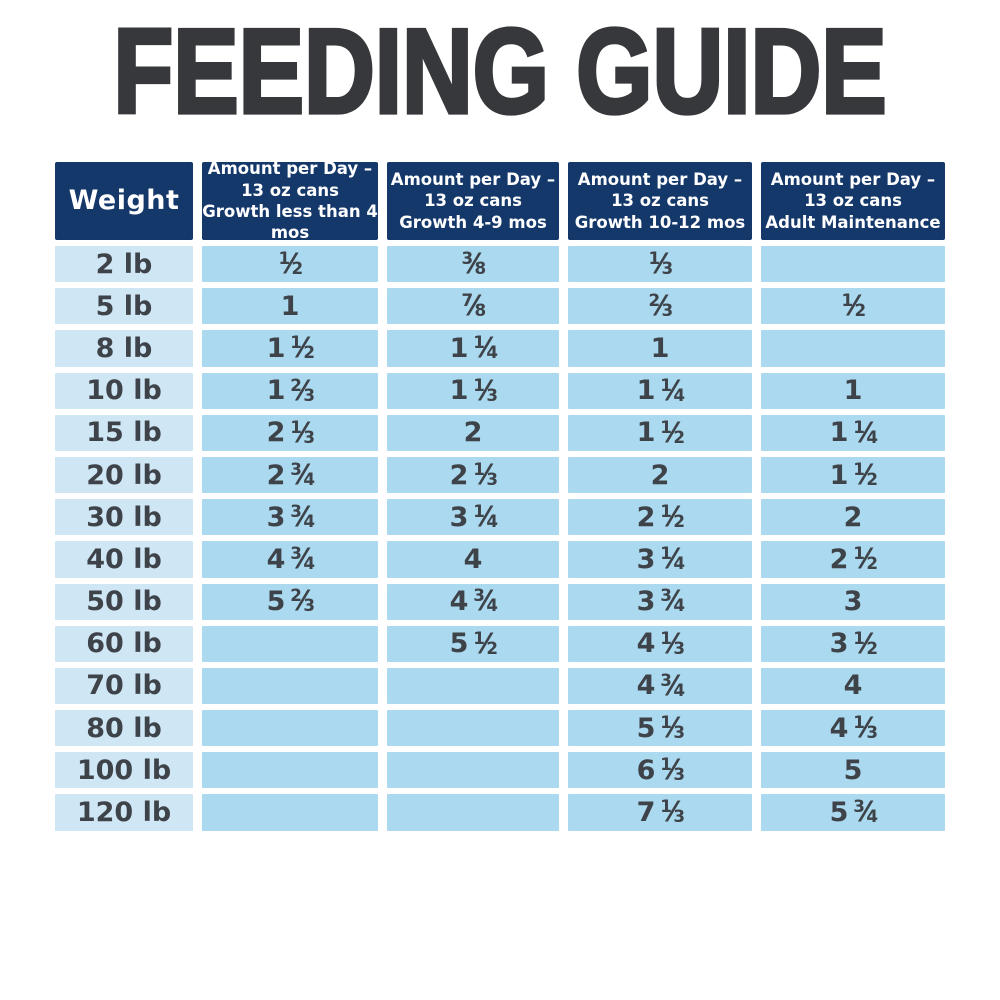  I want to click on header-weight: Weight, so click(124, 201).